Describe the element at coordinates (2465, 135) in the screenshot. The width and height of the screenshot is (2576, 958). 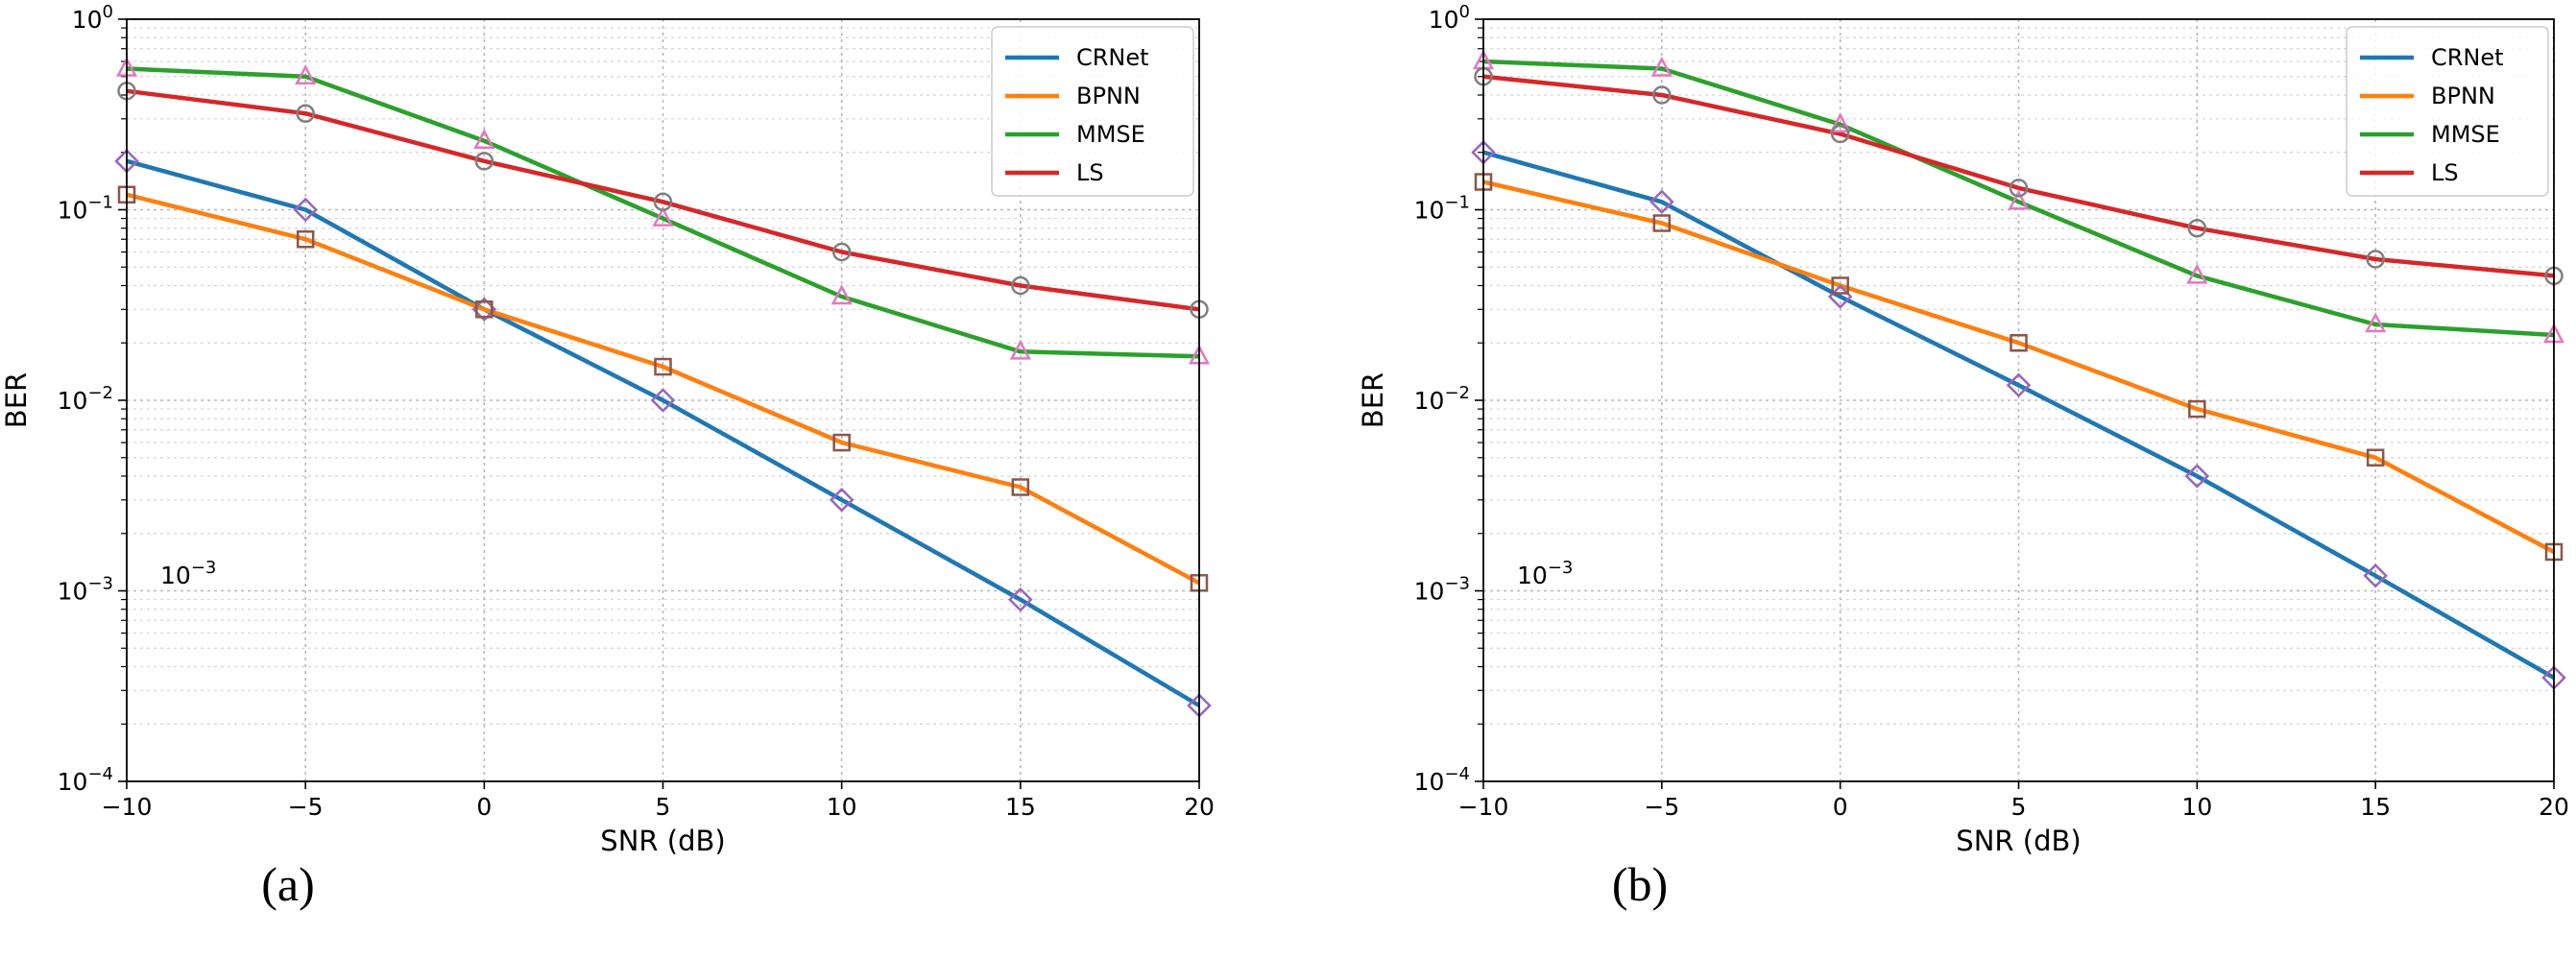
I see `legend-label-mmse: MMSE` at that location.